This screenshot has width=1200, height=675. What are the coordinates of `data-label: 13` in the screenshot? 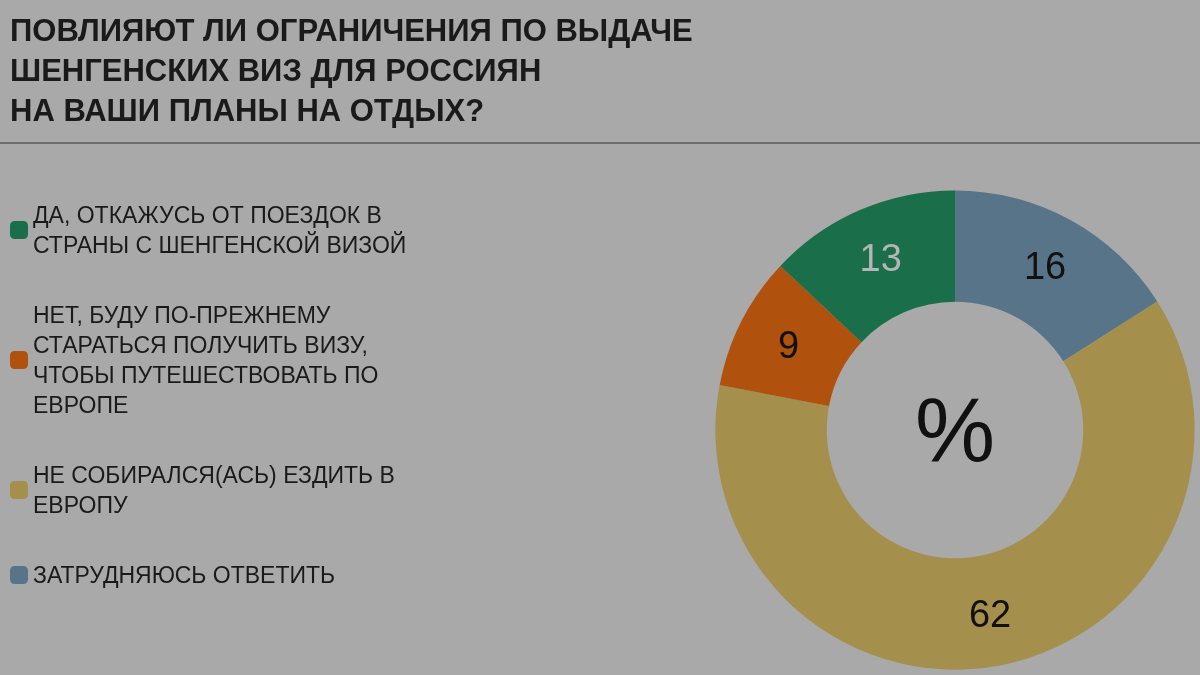 It's located at (880, 258).